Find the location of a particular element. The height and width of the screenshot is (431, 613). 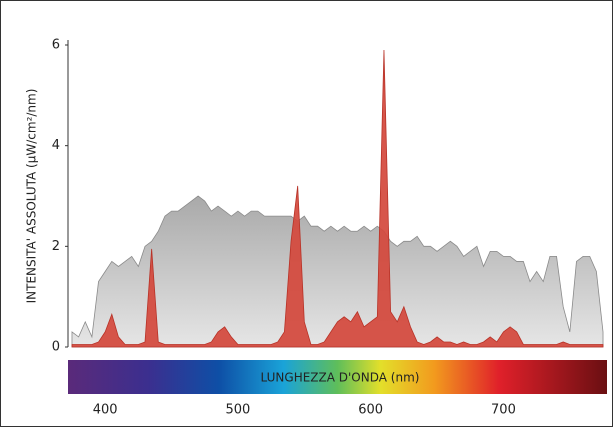

x-tick-label: 500 is located at coordinates (238, 410).